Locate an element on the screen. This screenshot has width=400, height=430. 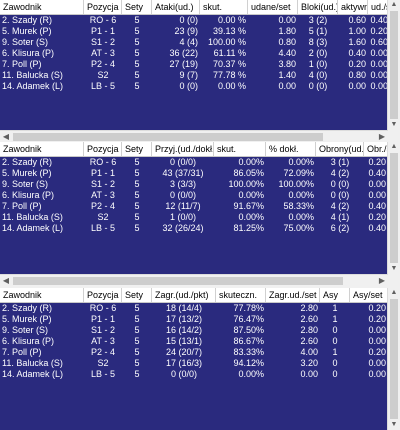
cell-bloki: 5 (1) is located at coordinates (318, 31).